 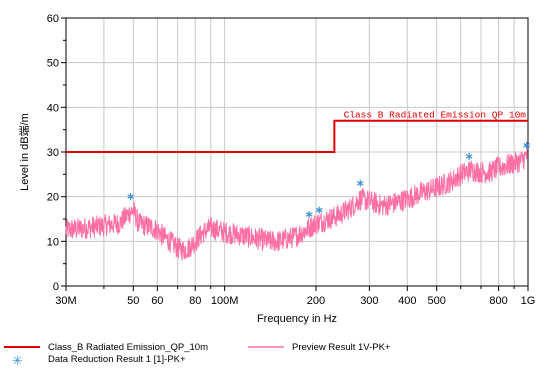 I want to click on x-tick-label: 500, so click(x=436, y=301).